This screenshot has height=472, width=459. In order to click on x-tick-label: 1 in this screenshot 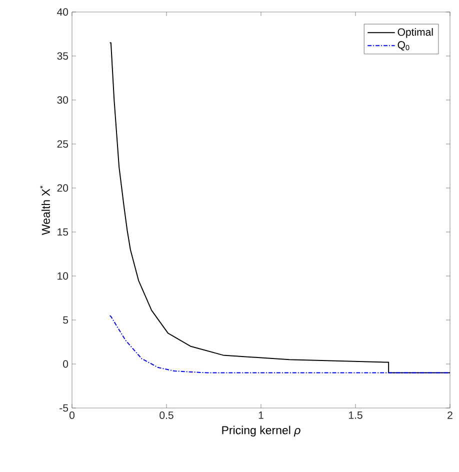, I will do `click(261, 415)`.